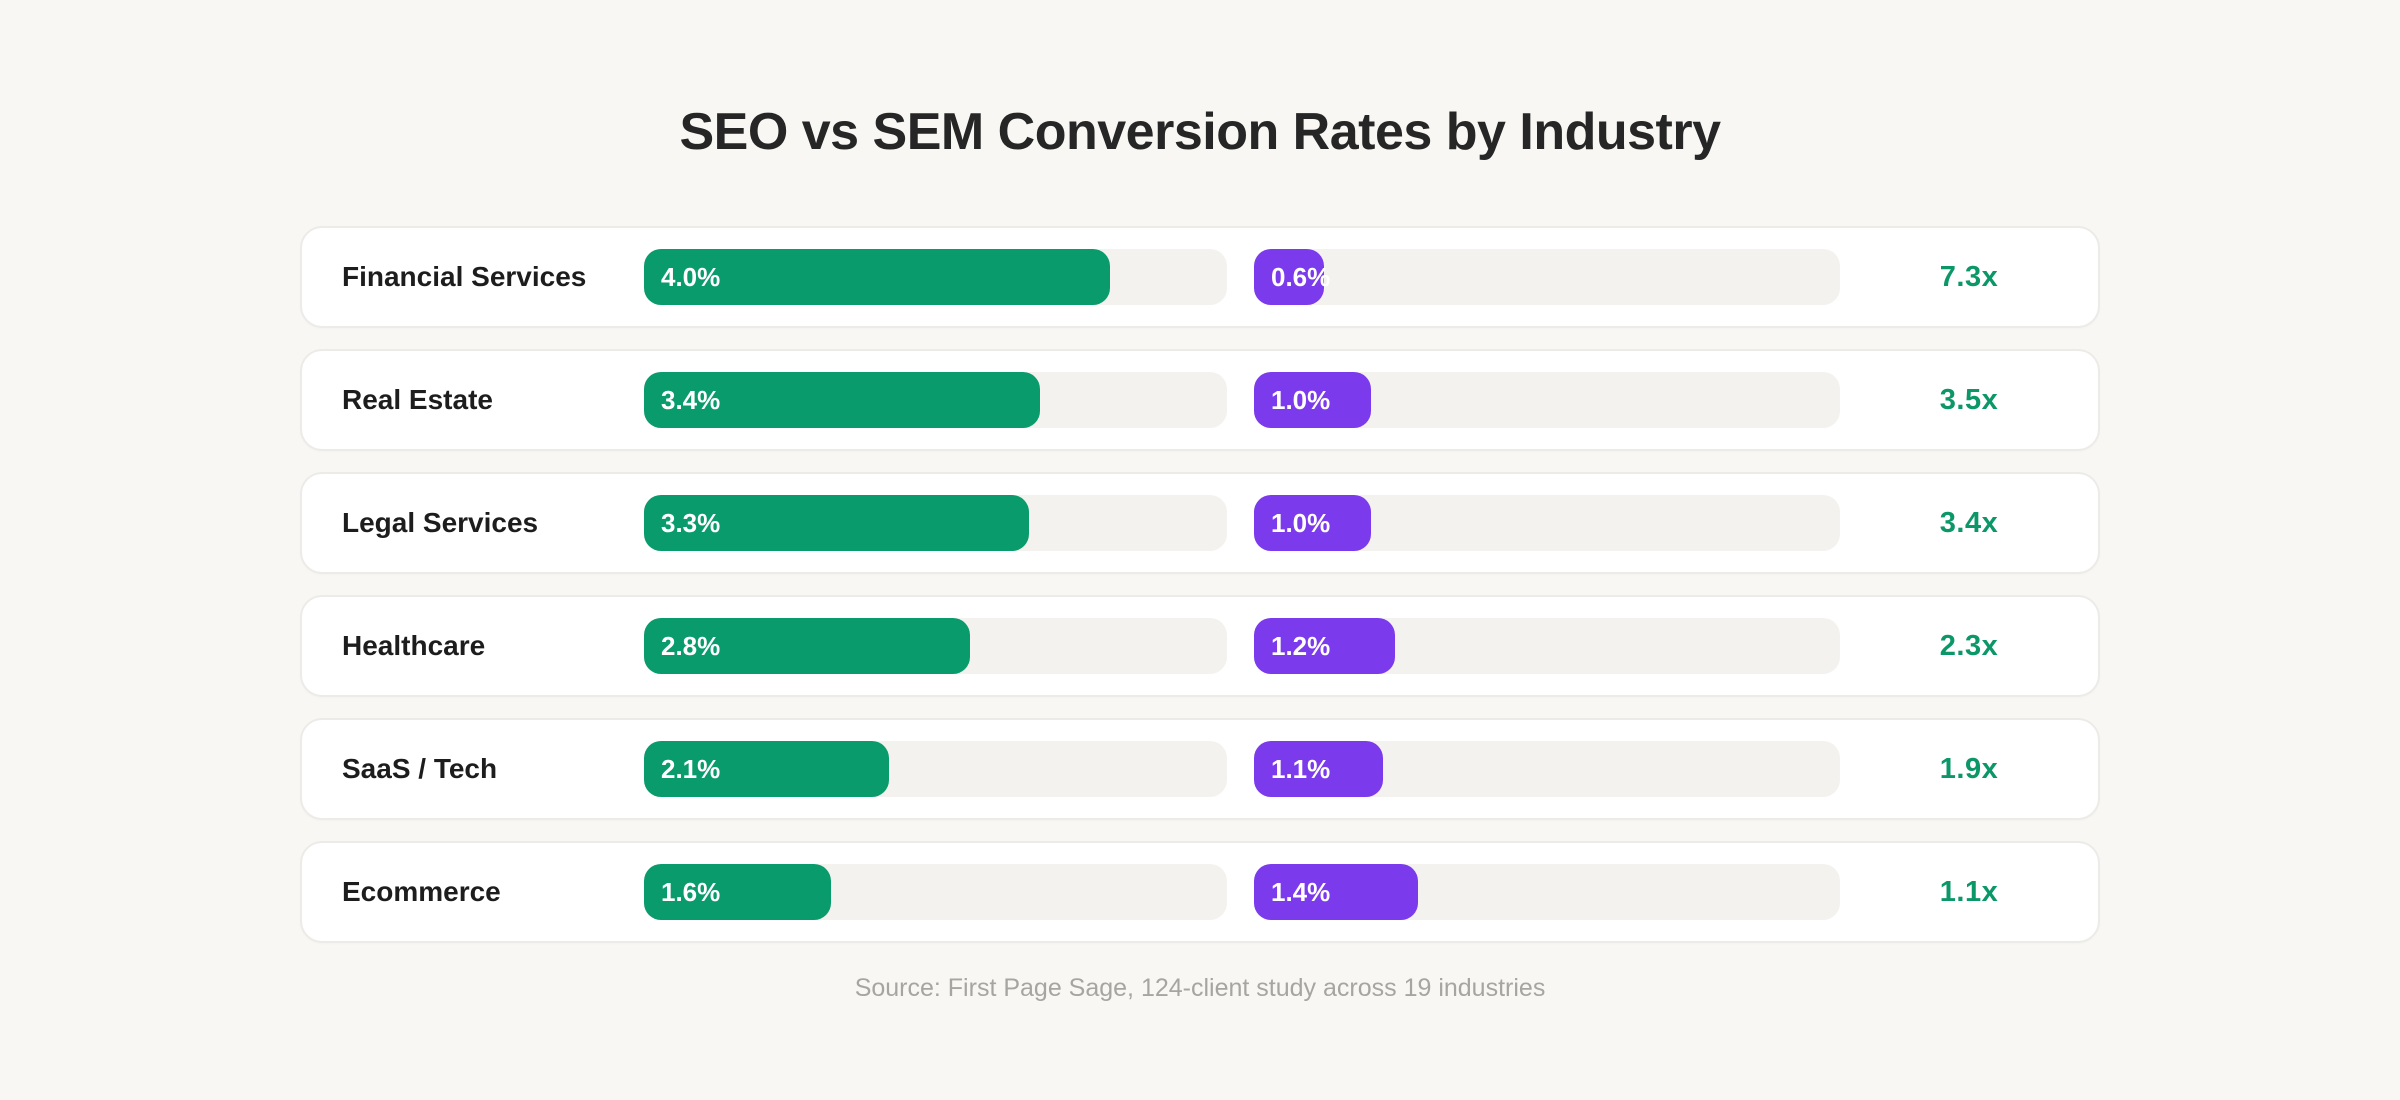  I want to click on seo-bar-fill: 4.0%, so click(877, 277).